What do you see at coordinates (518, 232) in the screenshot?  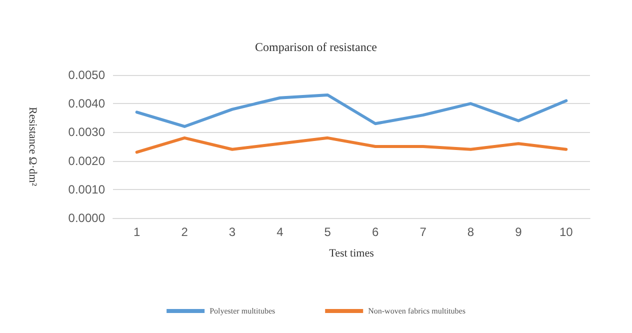 I see `x-tick-label: 9` at bounding box center [518, 232].